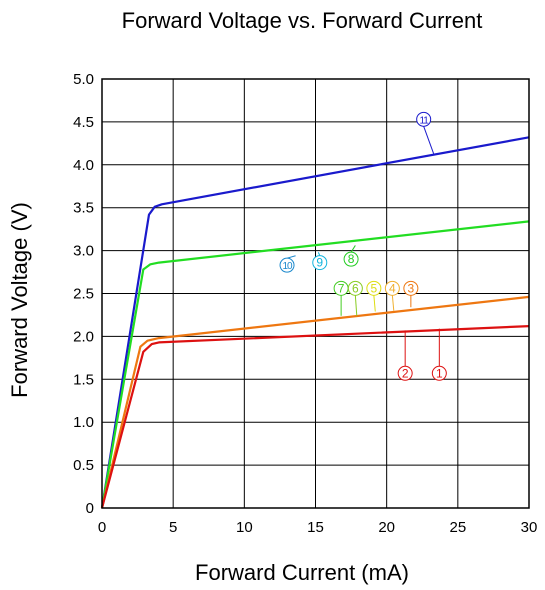  What do you see at coordinates (529, 527) in the screenshot?
I see `x-tick-label: 30` at bounding box center [529, 527].